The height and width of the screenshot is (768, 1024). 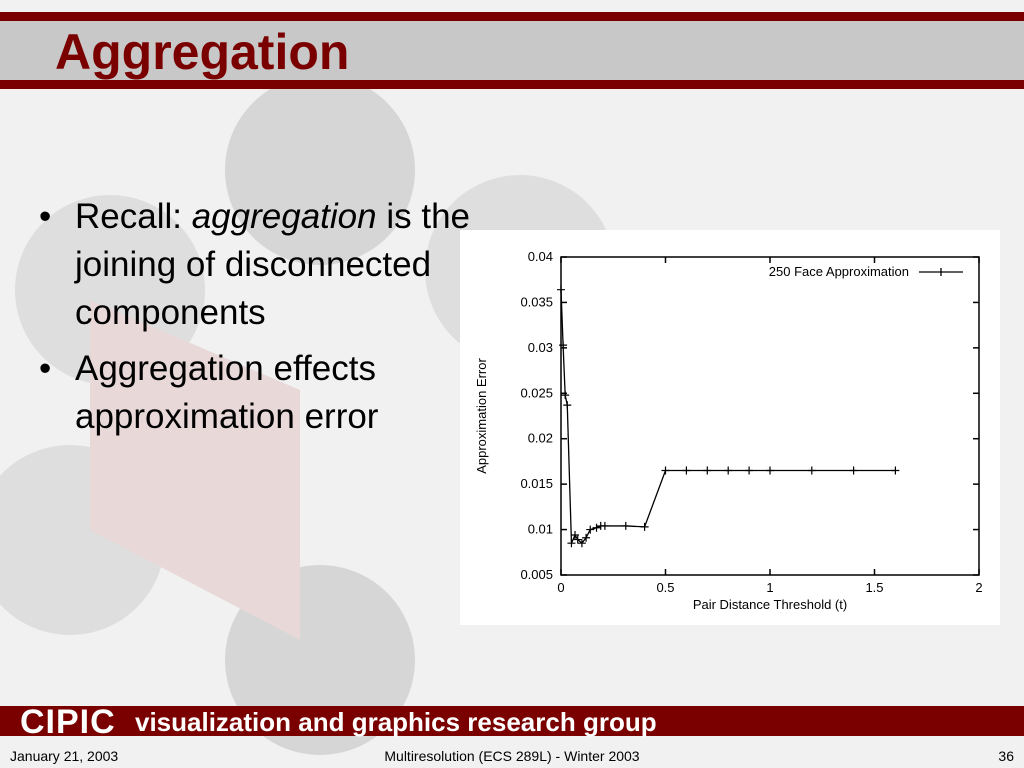 What do you see at coordinates (202, 52) in the screenshot?
I see `slide-title: Aggregation` at bounding box center [202, 52].